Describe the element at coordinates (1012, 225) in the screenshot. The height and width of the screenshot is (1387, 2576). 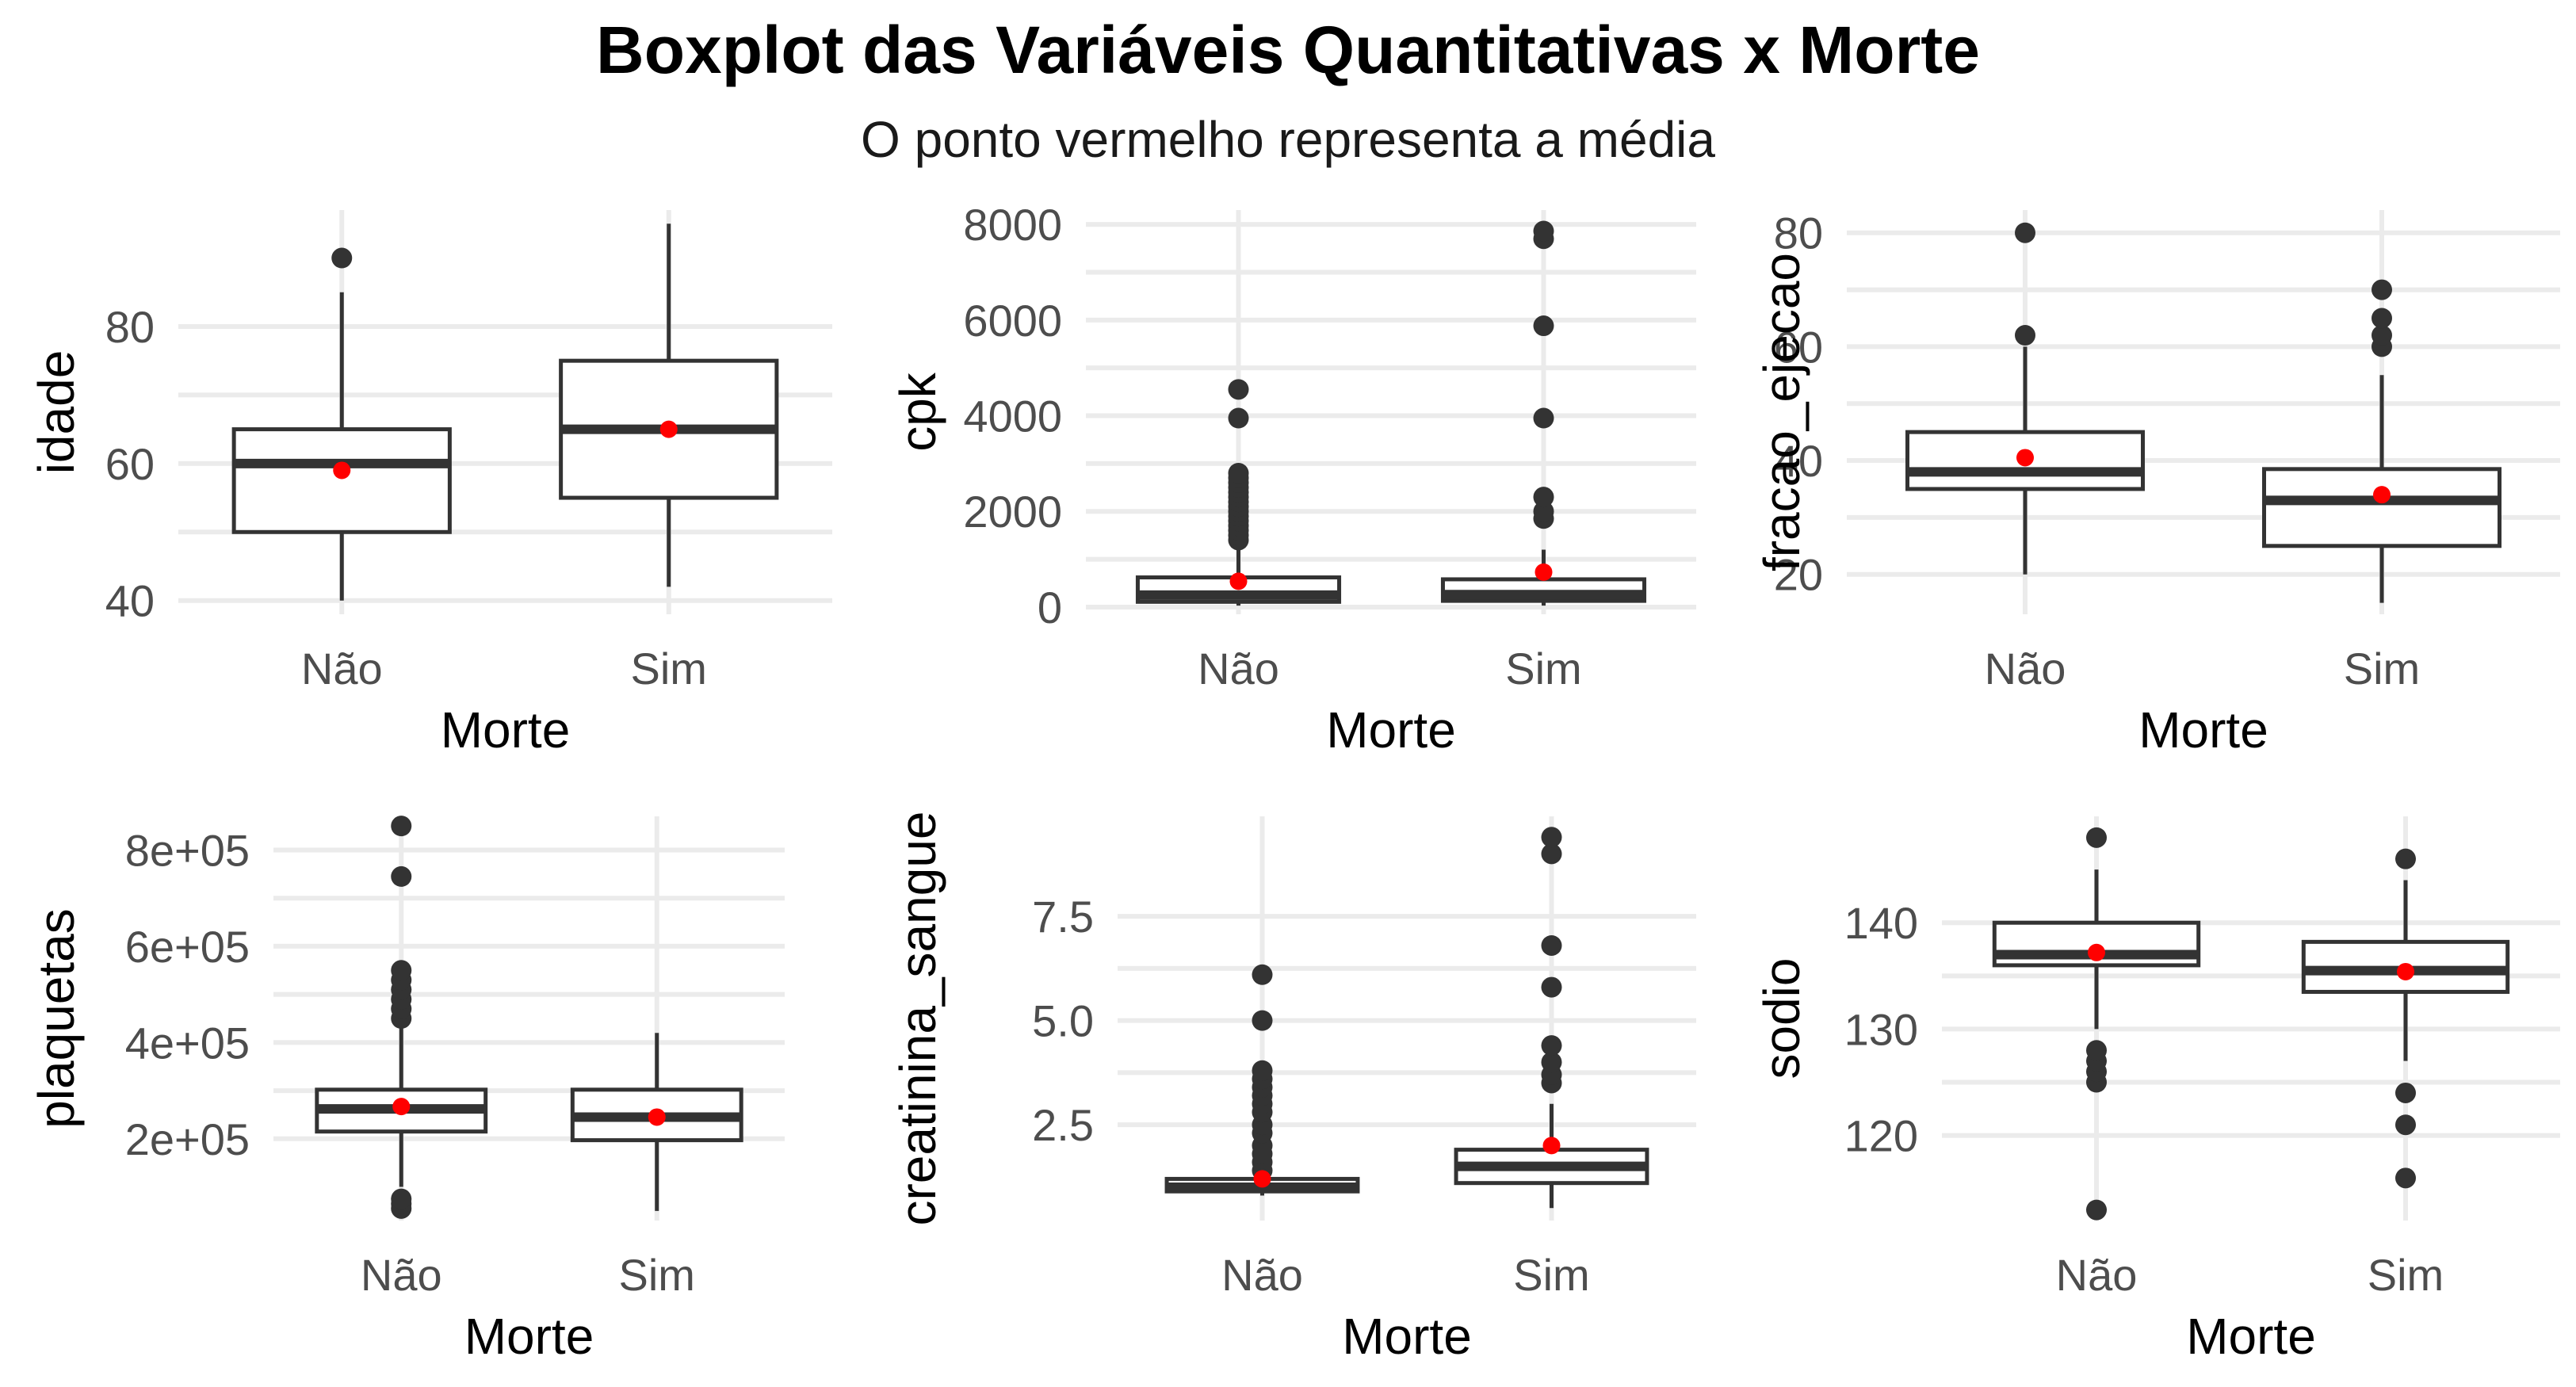
I see `y-tick-label: 8000` at that location.